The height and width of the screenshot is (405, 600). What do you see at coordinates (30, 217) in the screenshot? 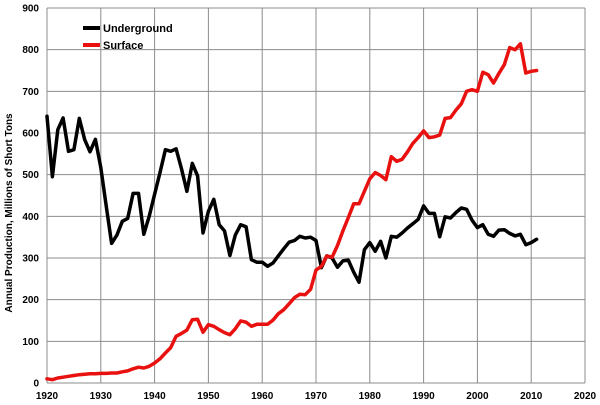
I see `y-tick-label: 400` at bounding box center [30, 217].